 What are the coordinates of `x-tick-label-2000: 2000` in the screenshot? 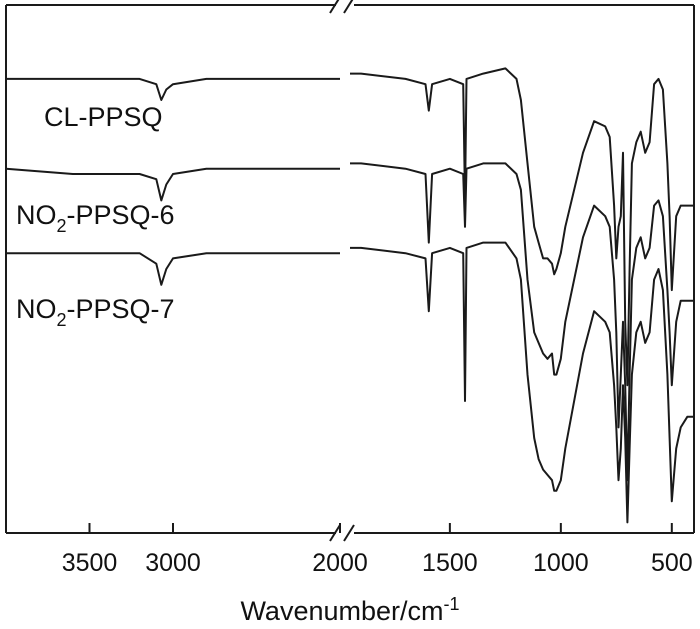 It's located at (340, 563).